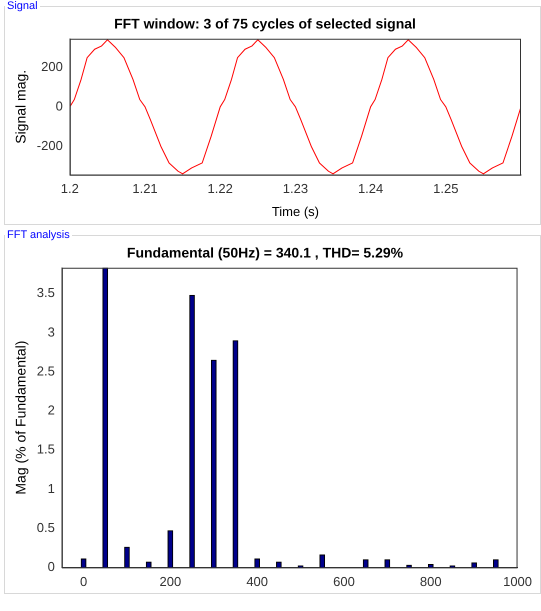 The height and width of the screenshot is (611, 541). What do you see at coordinates (38, 235) in the screenshot?
I see `text: FFT analysis` at bounding box center [38, 235].